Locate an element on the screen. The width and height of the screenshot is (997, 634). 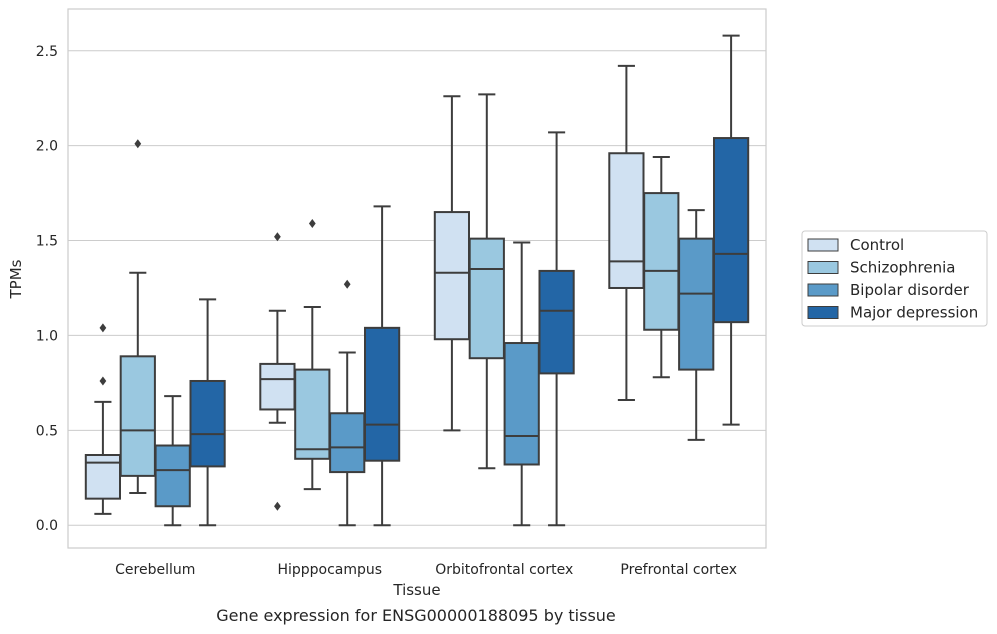
x-tick-label: Cerebellum is located at coordinates (155, 570).